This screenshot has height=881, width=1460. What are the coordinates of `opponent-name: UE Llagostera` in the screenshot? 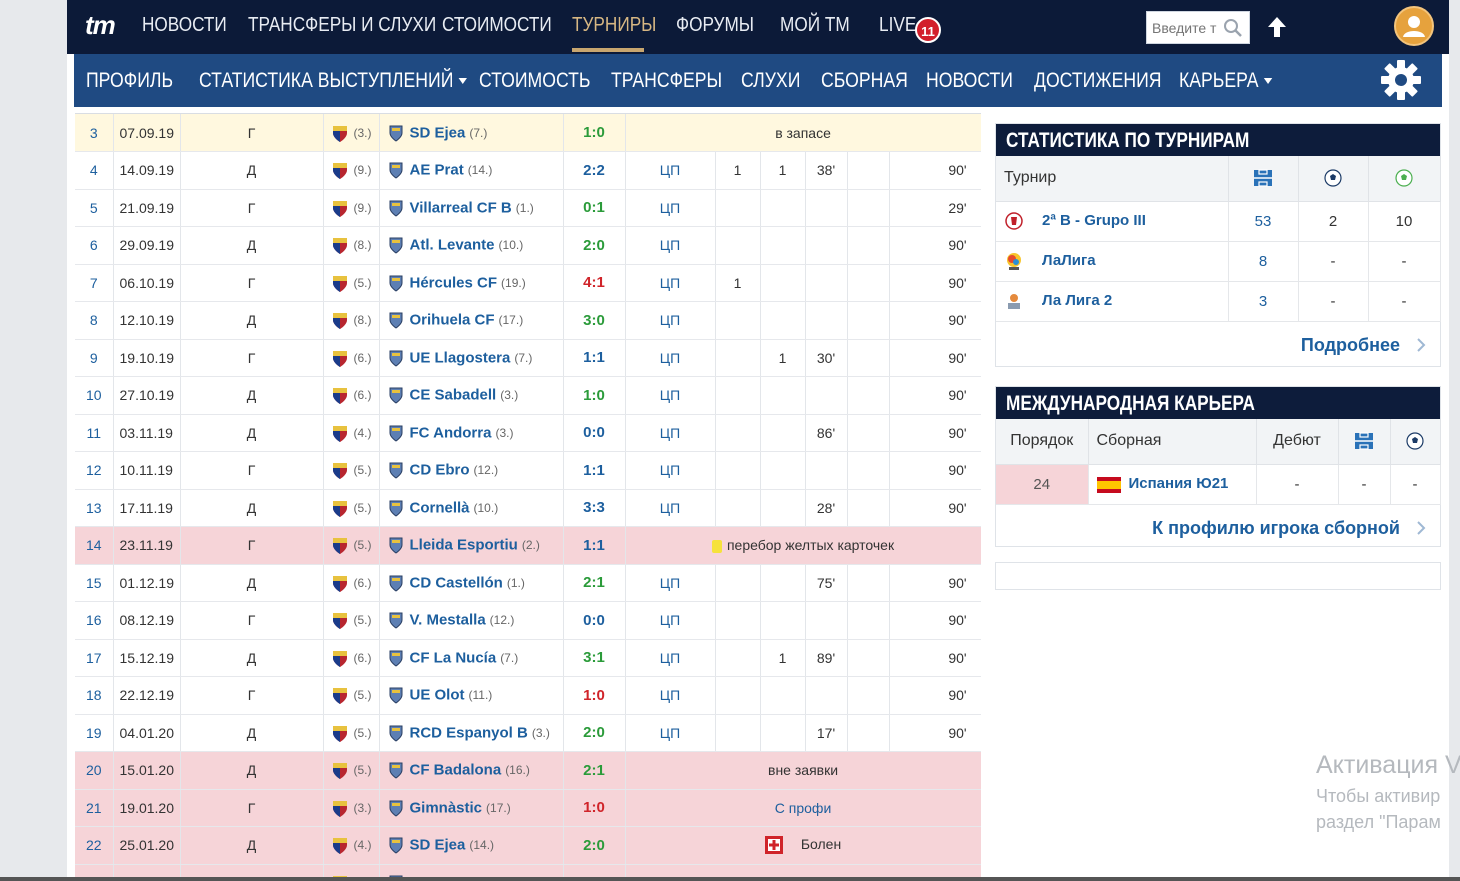 It's located at (460, 358).